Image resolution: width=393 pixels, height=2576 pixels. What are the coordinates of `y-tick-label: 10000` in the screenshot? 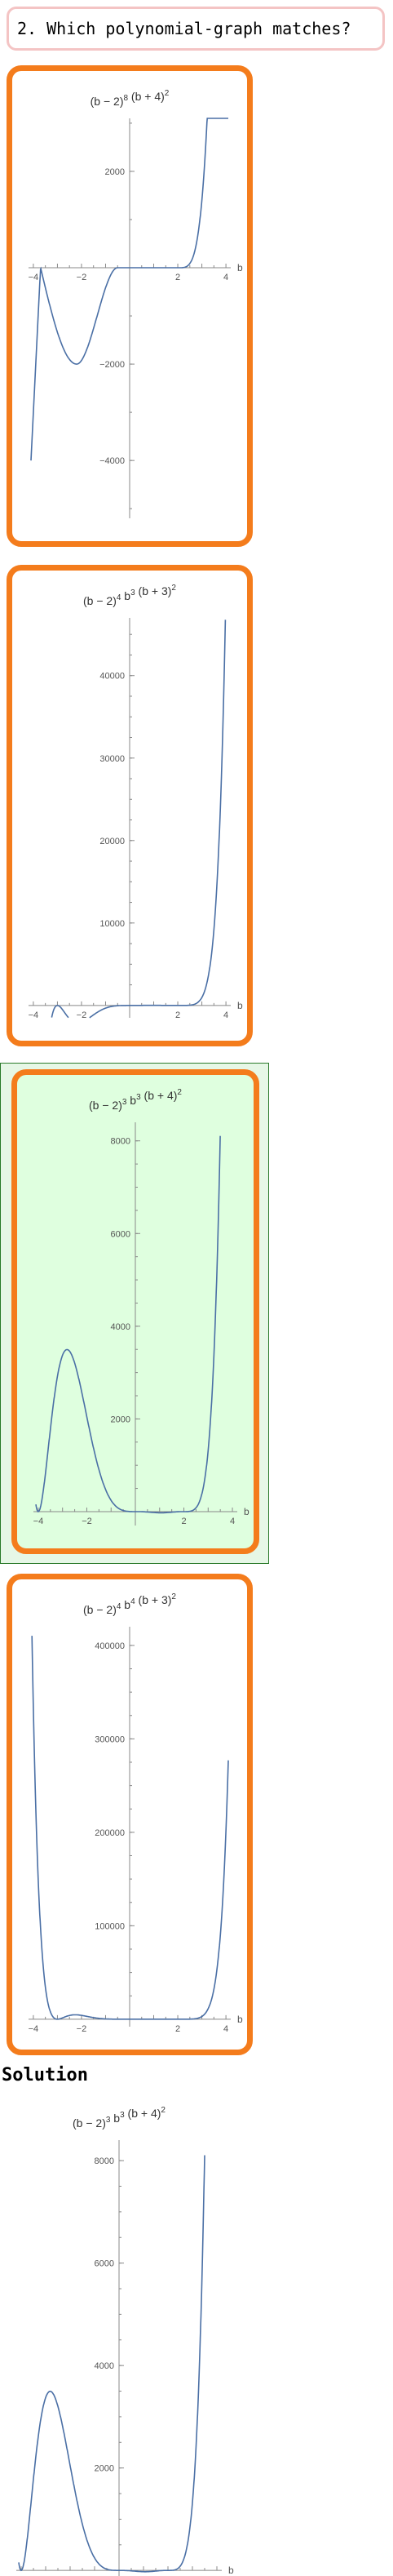 It's located at (112, 924).